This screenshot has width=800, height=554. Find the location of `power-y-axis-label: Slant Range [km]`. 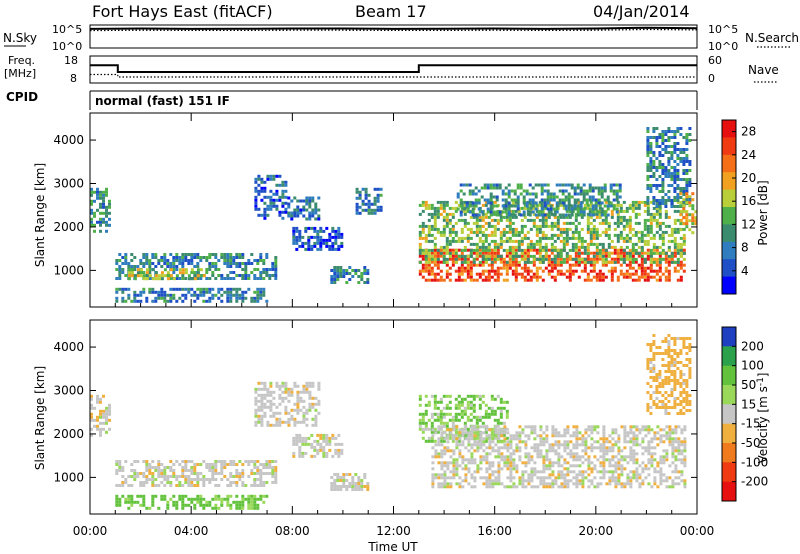

power-y-axis-label: Slant Range [km] is located at coordinates (40, 215).